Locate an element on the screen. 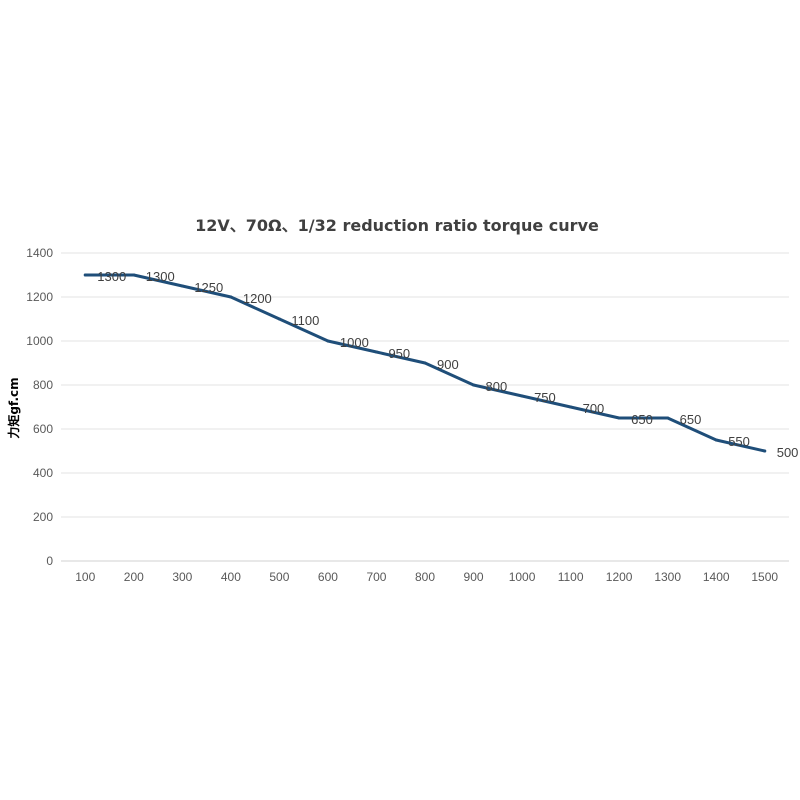 Image resolution: width=800 pixels, height=800 pixels. x-tick-label: 1400 is located at coordinates (716, 577).